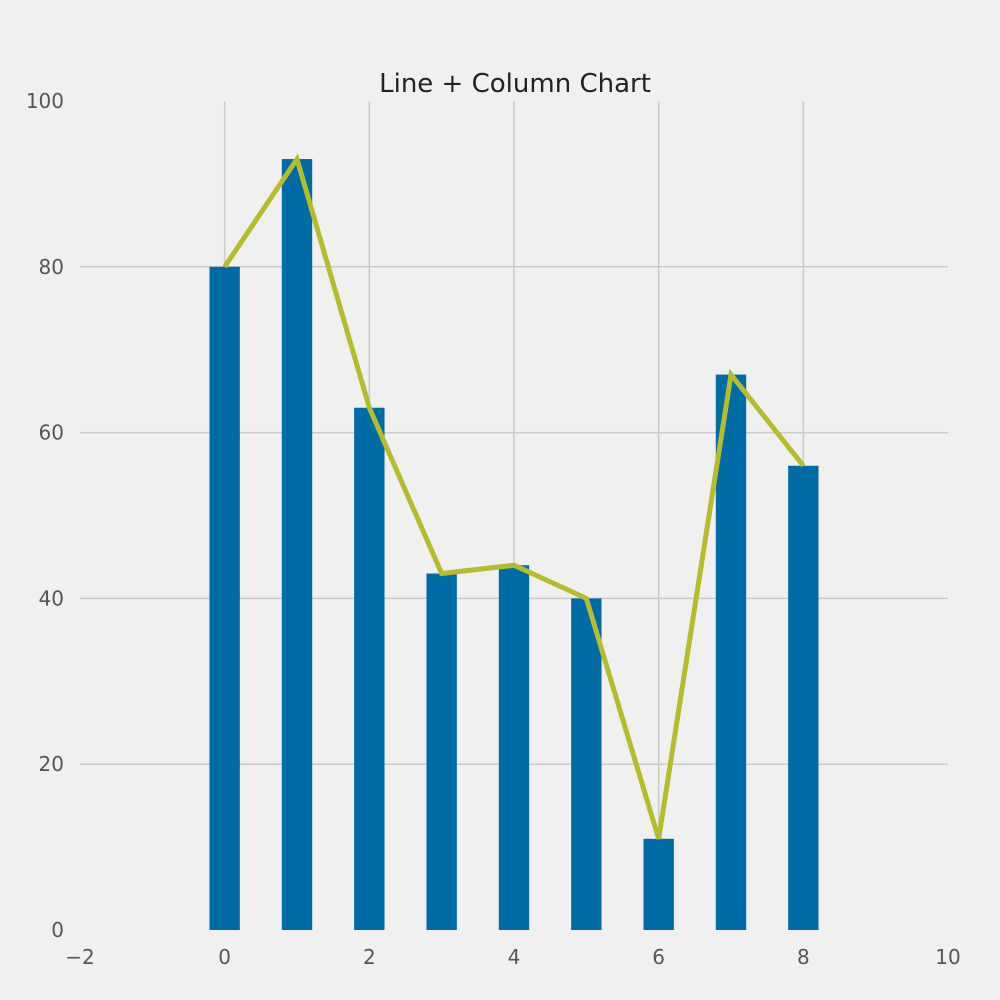 This screenshot has height=1000, width=1000. Describe the element at coordinates (57, 930) in the screenshot. I see `y-tick-label: 0` at that location.